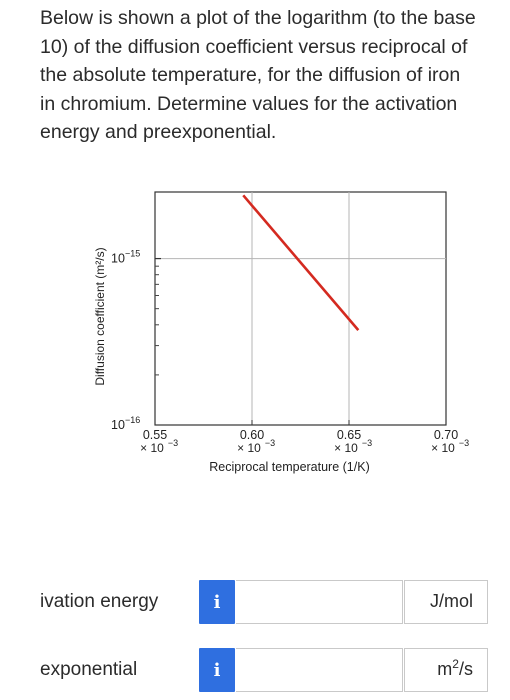 This screenshot has height=700, width=510. Describe the element at coordinates (100, 316) in the screenshot. I see `y-axis-label: Diffusion coefficient (m²/s)` at that location.